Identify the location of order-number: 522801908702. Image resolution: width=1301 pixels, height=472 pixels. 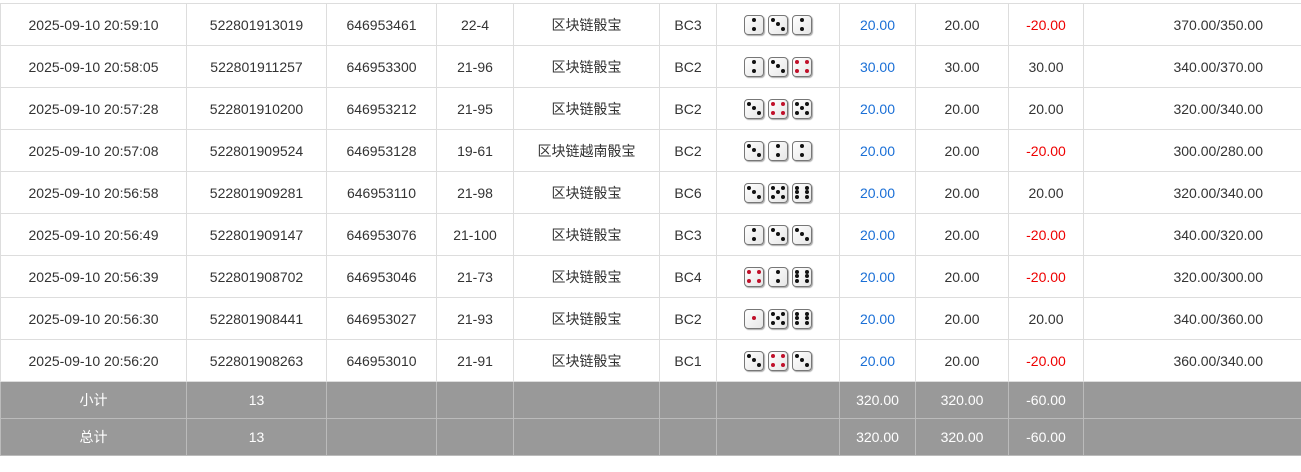
(256, 276).